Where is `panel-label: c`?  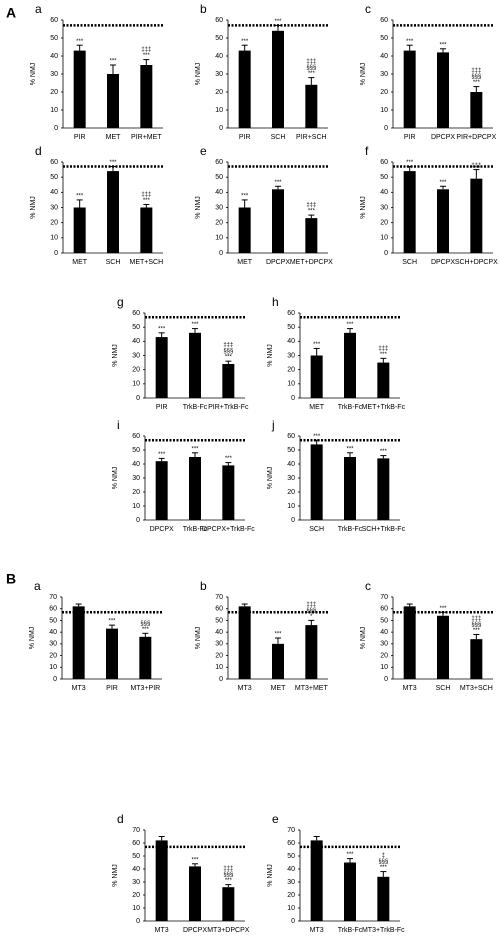 panel-label: c is located at coordinates (368, 586).